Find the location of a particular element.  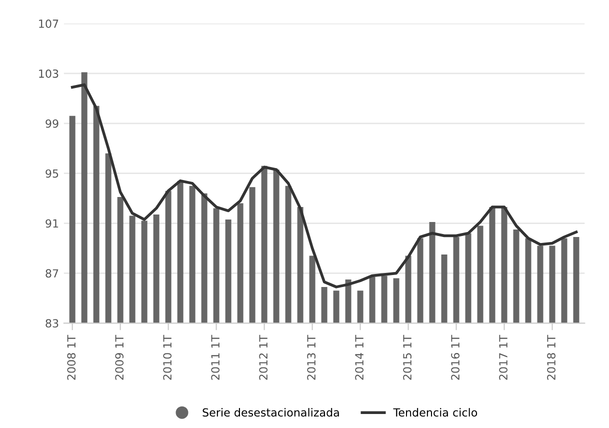

y-tick-label: 95 is located at coordinates (52, 173).